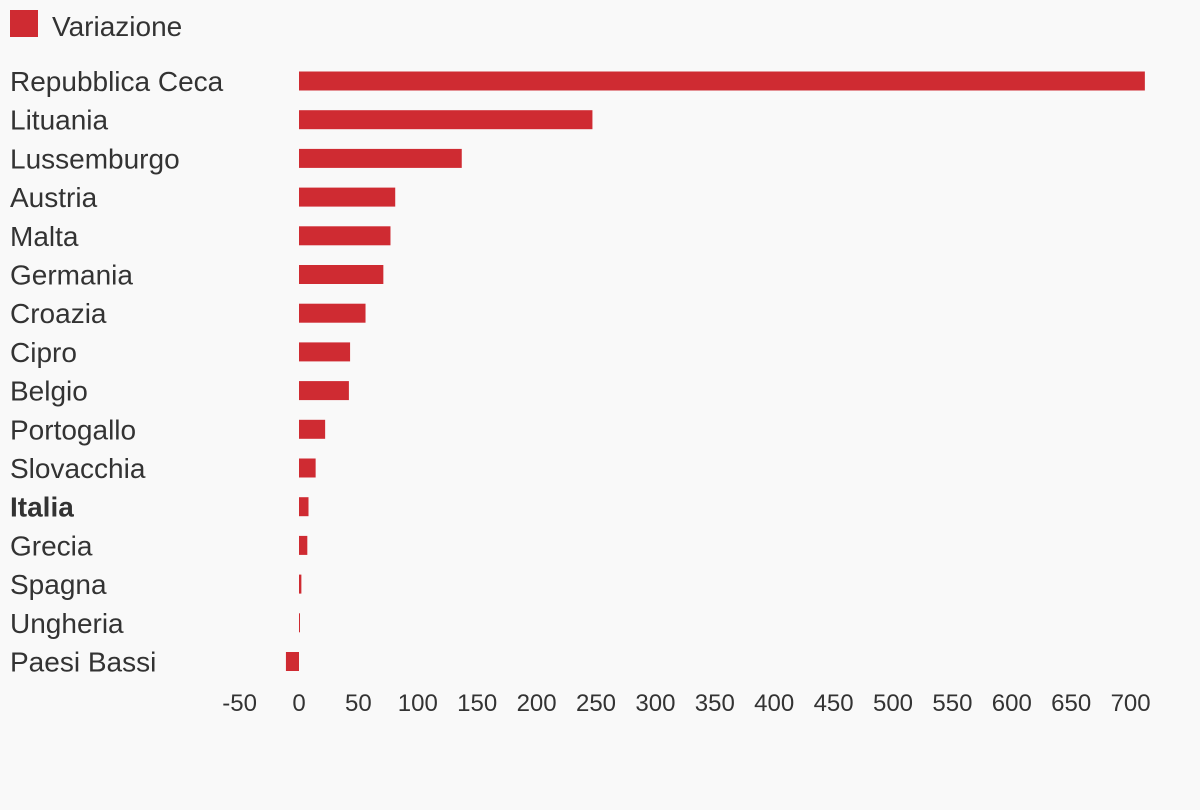  I want to click on x-tick-label: 200, so click(537, 703).